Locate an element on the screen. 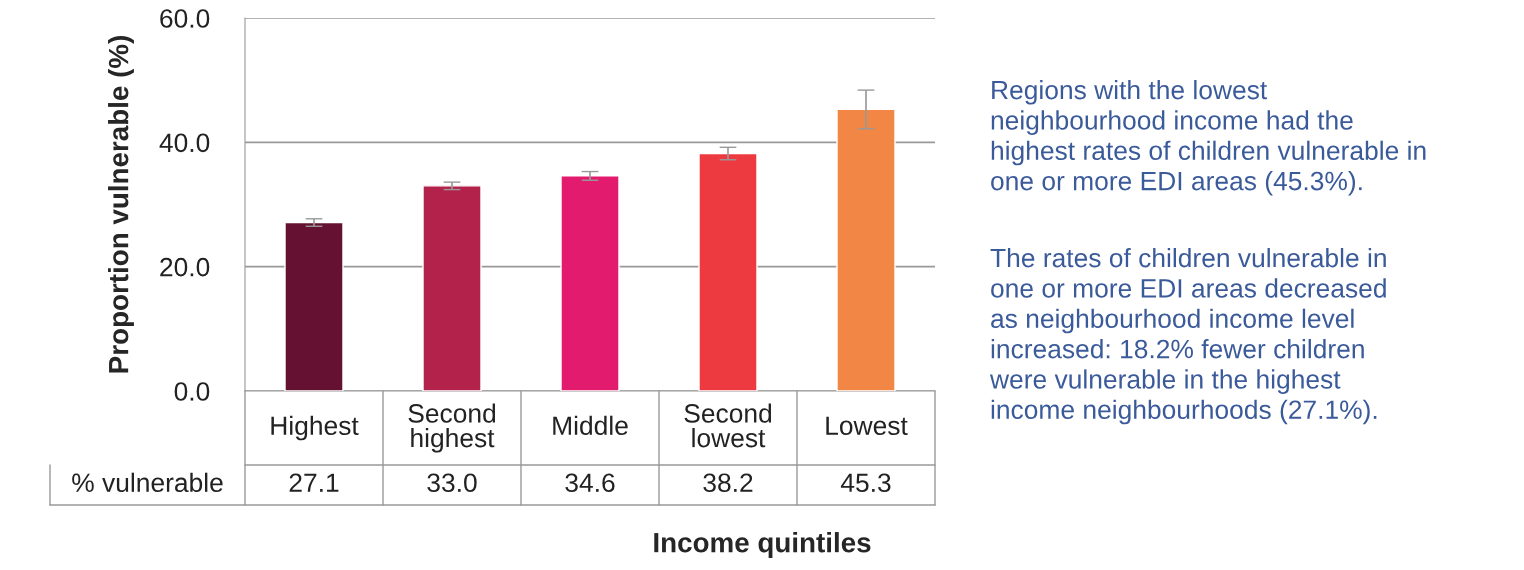  data-label: 27.1 is located at coordinates (314, 482).